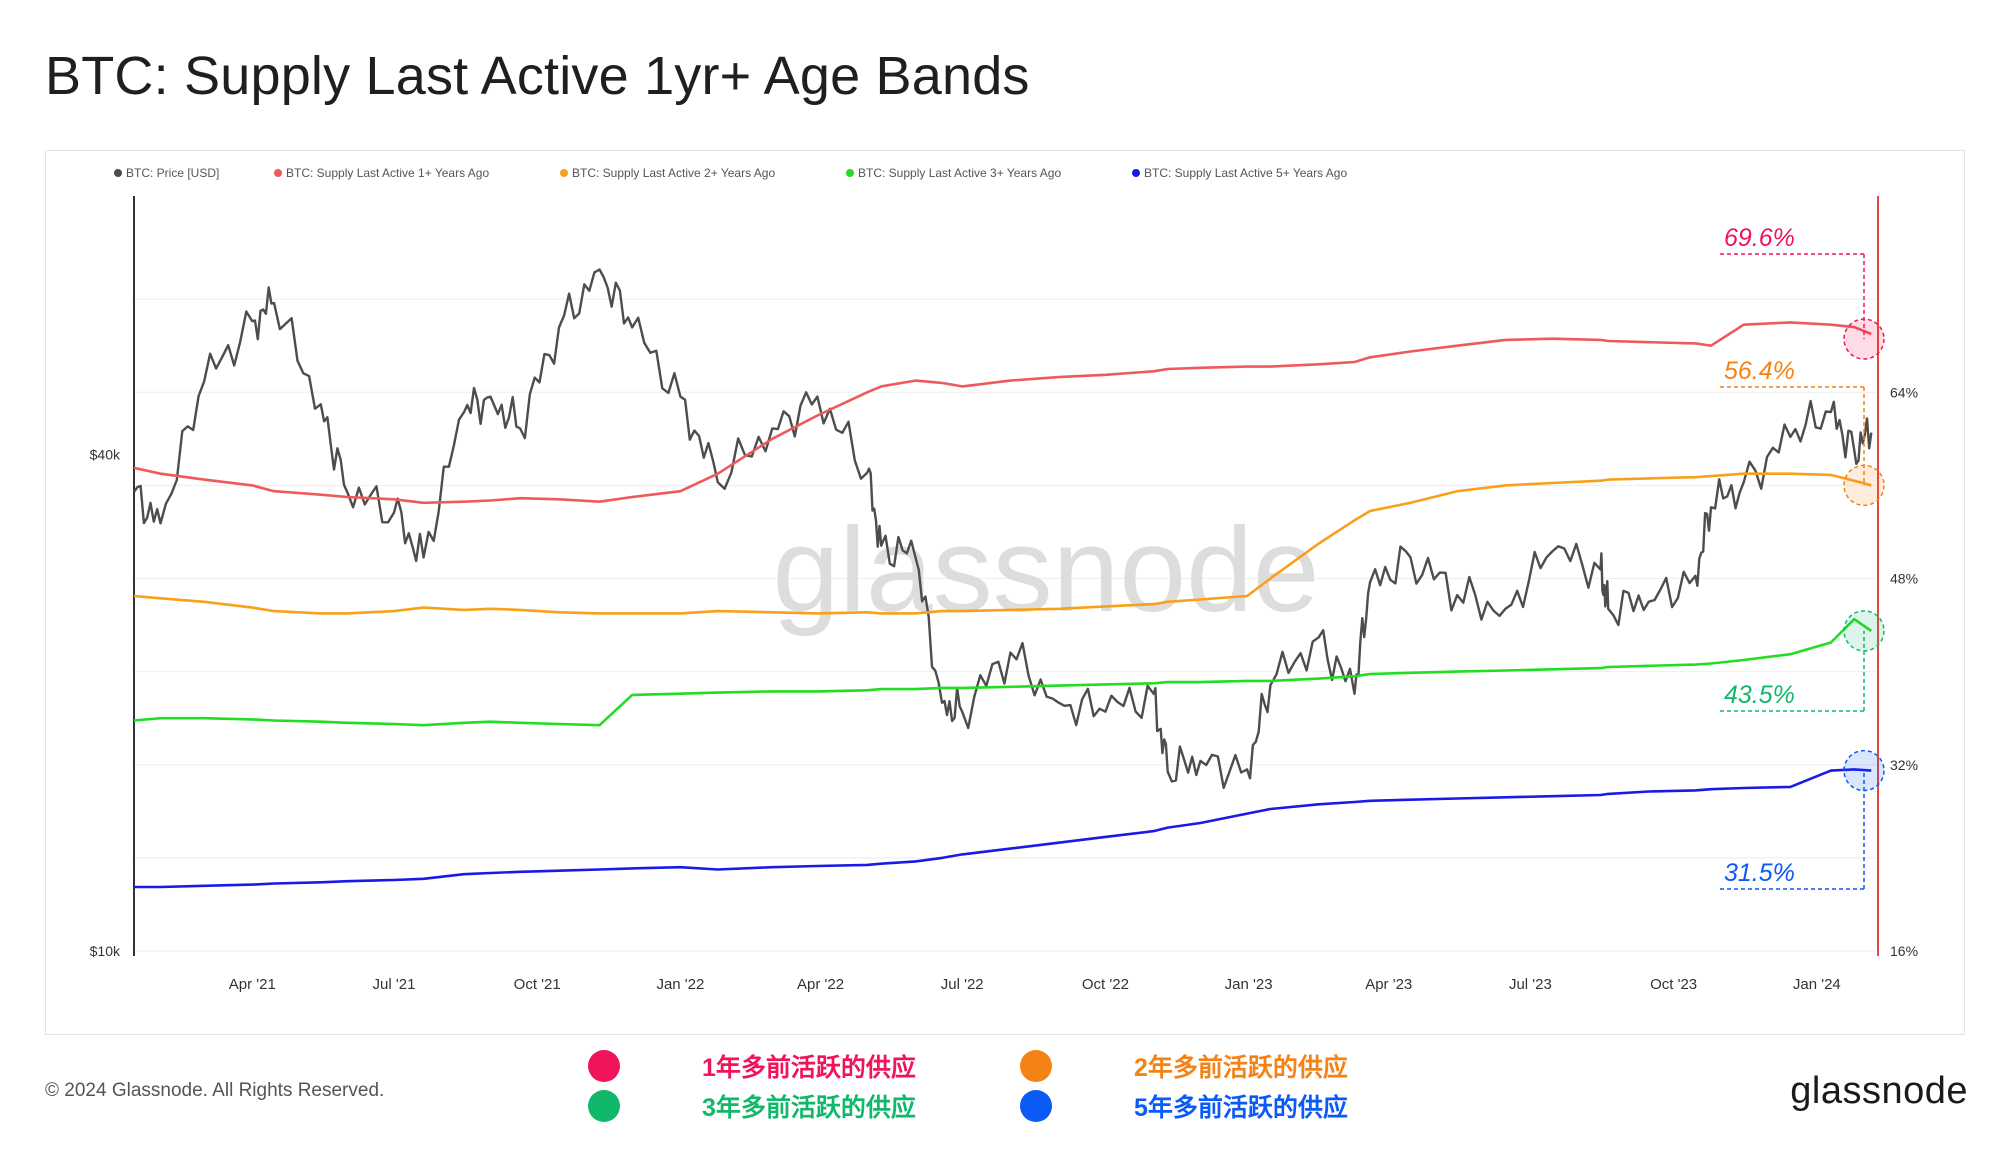 The image size is (2000, 1152). What do you see at coordinates (105, 454) in the screenshot?
I see `left-tick-label: $40k` at bounding box center [105, 454].